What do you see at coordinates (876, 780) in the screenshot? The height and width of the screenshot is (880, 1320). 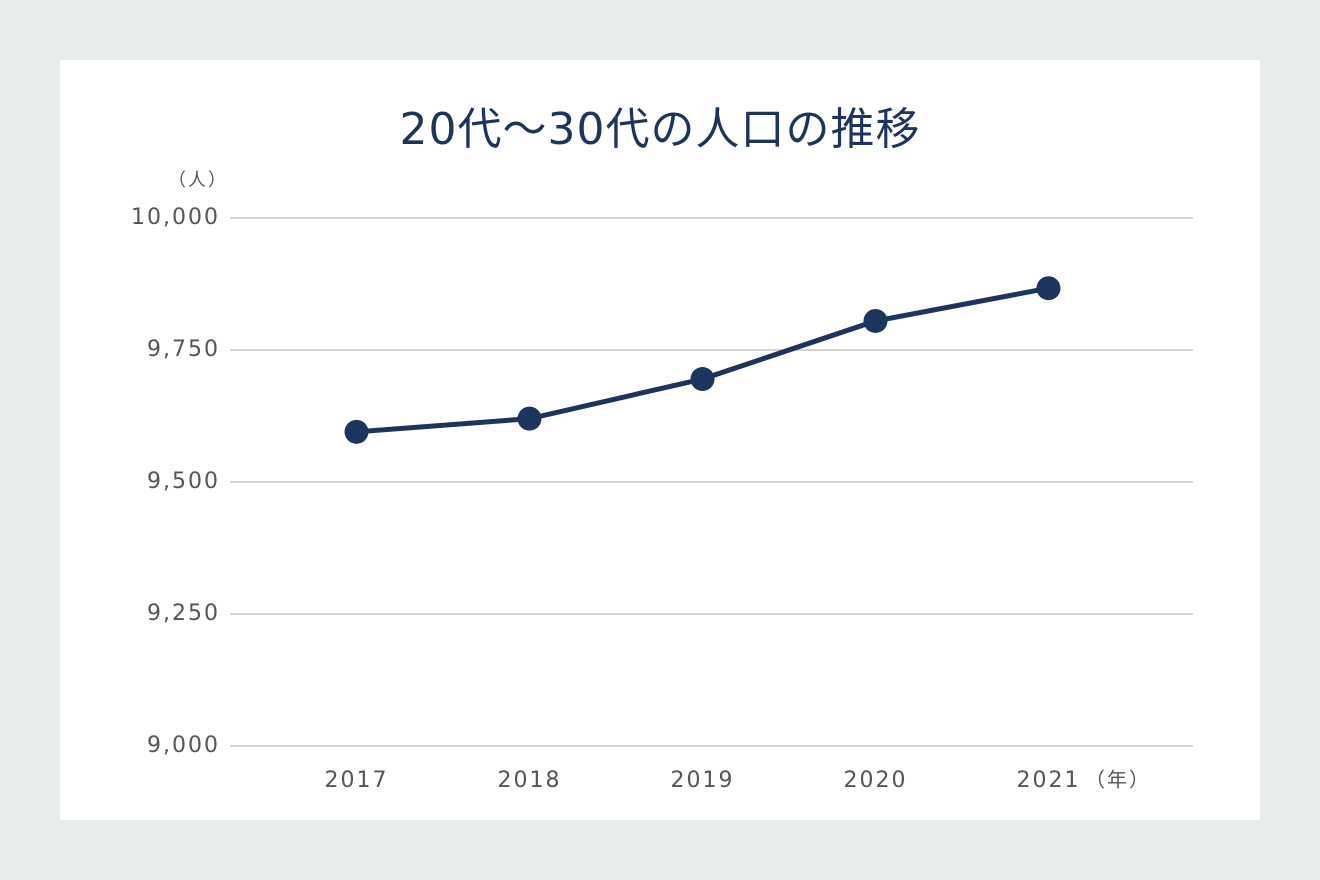 I see `x-tick-label: 2020` at bounding box center [876, 780].